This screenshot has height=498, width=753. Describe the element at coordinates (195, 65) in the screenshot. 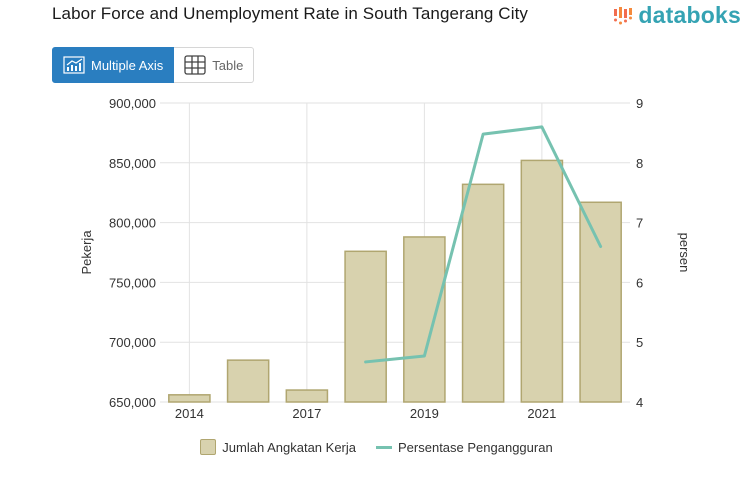

I see `table-icon` at that location.